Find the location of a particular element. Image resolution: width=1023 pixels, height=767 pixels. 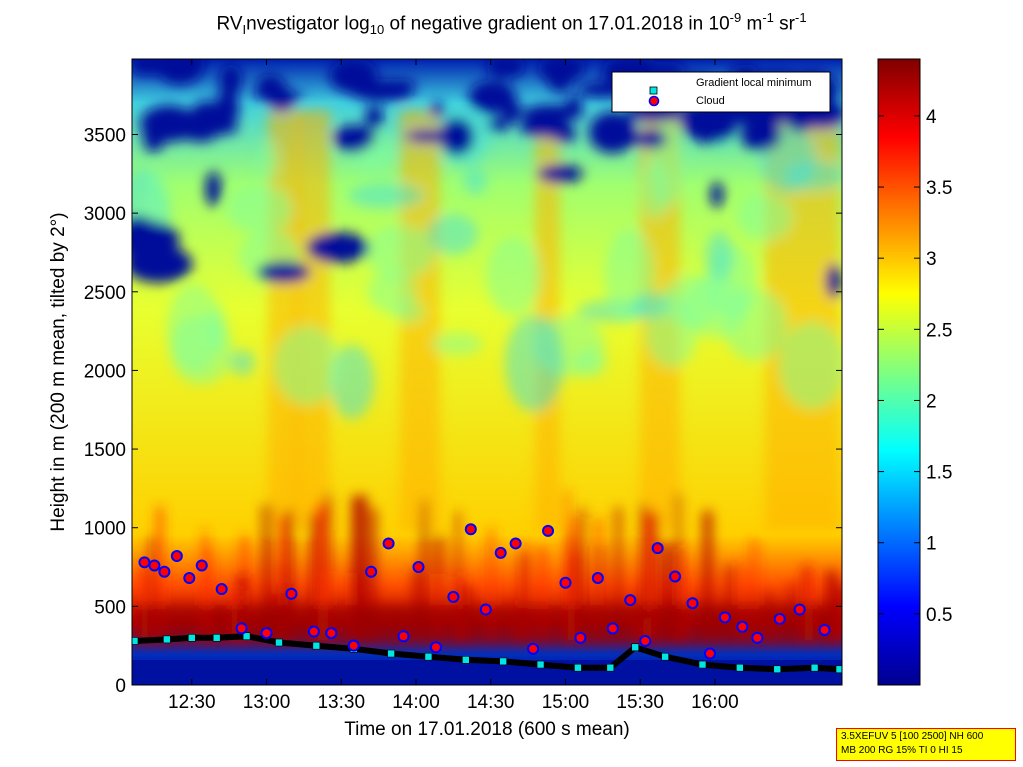

colorbar-tick-label: 3 is located at coordinates (931, 259).